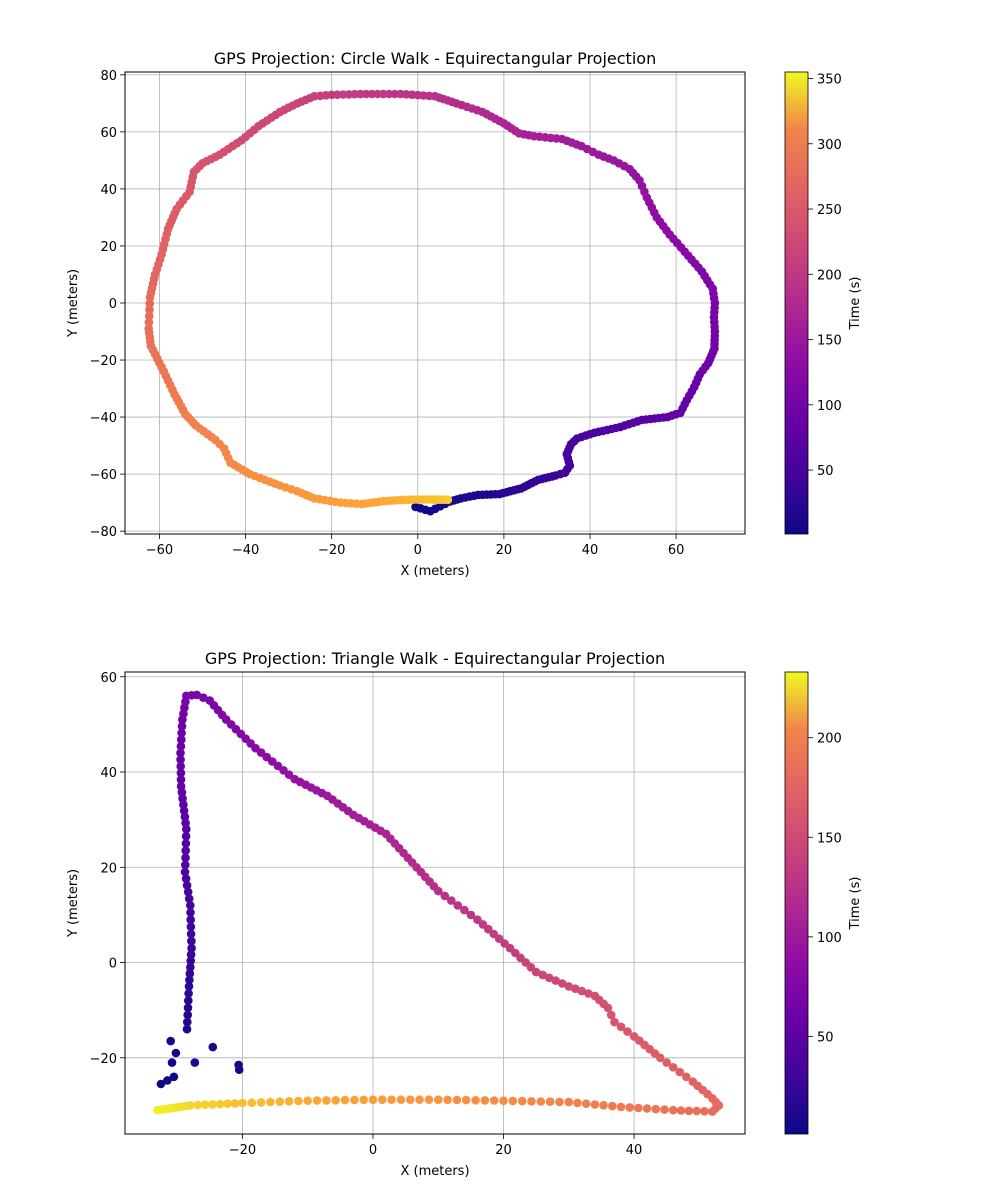 The image size is (1000, 1200). I want to click on x-tick-label: −40, so click(245, 550).